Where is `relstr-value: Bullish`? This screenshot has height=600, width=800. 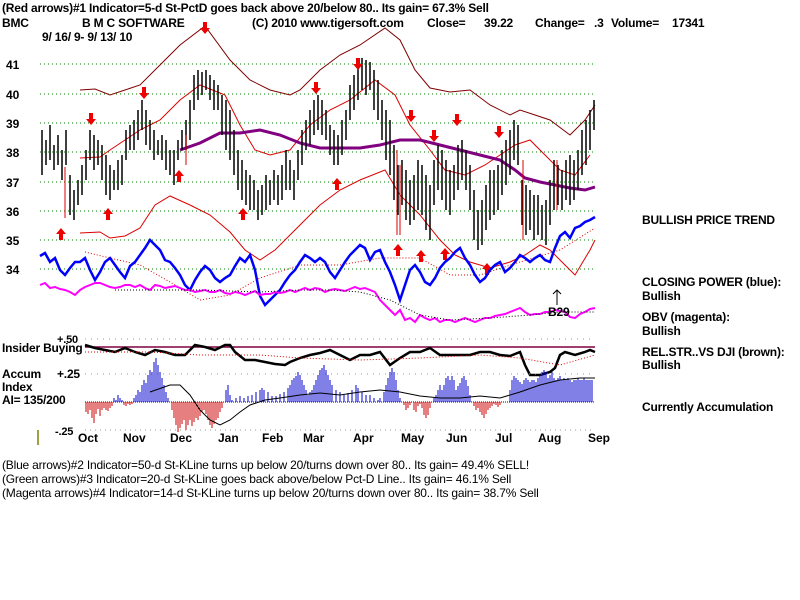
relstr-value: Bullish is located at coordinates (661, 365).